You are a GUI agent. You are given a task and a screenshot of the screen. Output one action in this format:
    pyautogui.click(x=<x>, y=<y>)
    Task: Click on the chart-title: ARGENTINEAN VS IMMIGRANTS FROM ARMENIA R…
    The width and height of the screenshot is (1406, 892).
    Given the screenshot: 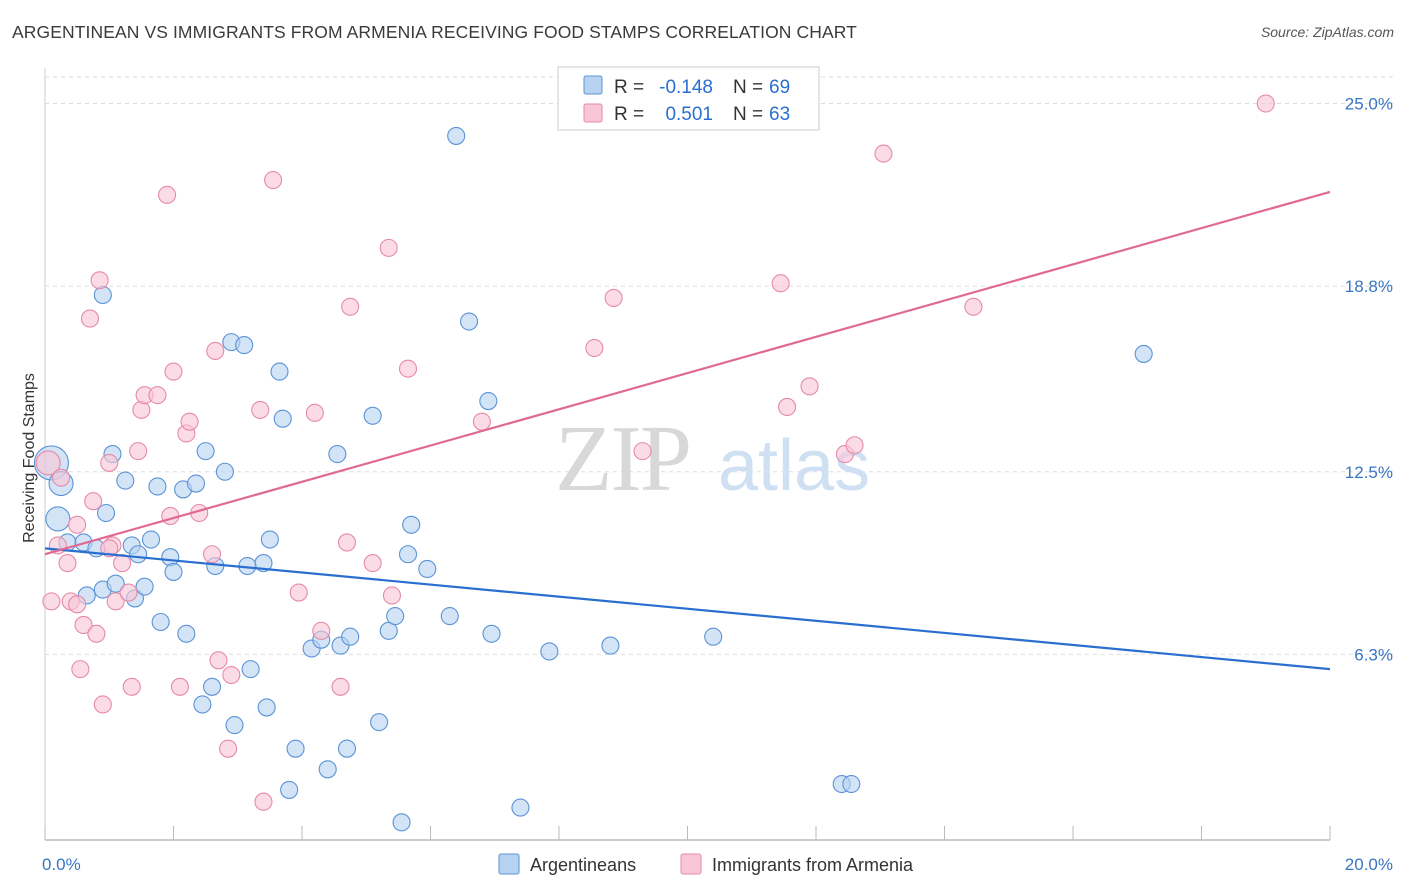 What is the action you would take?
    pyautogui.click(x=434, y=32)
    